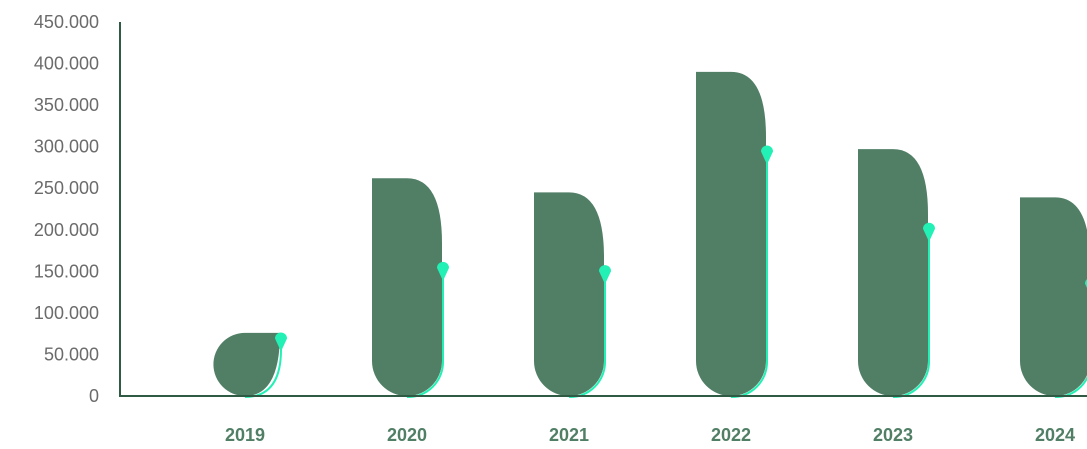  What do you see at coordinates (66, 105) in the screenshot?
I see `y-tick-label: 350.000` at bounding box center [66, 105].